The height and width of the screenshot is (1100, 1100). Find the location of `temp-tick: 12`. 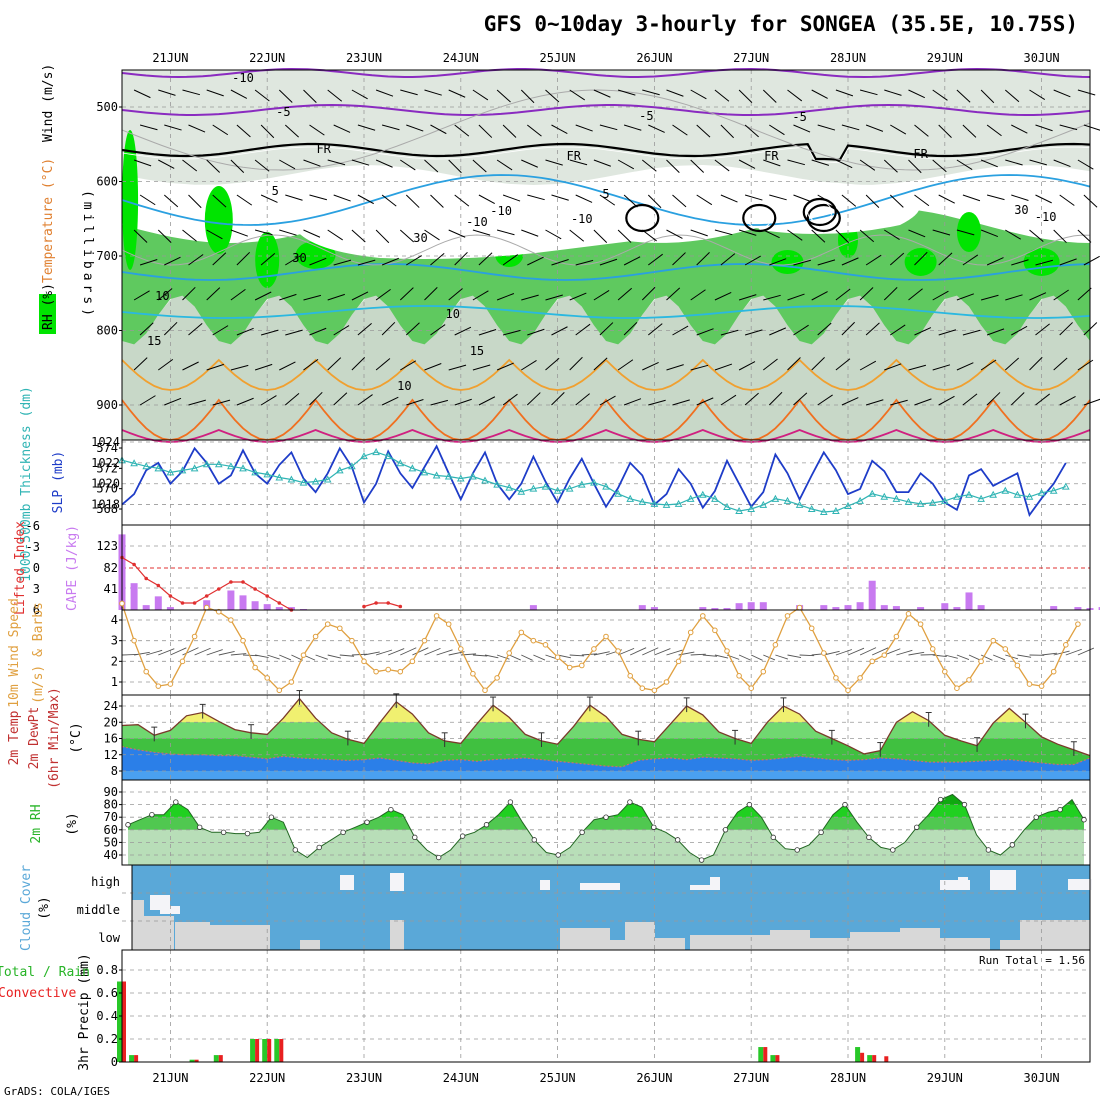

temp-tick: 12 is located at coordinates (111, 755).